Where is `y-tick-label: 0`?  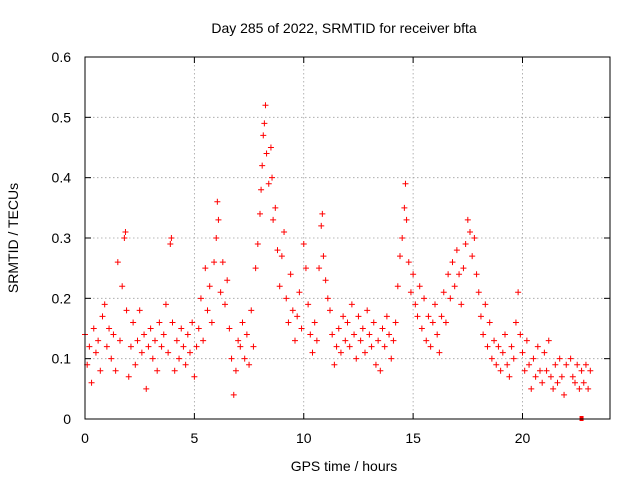
y-tick-label: 0 is located at coordinates (67, 419).